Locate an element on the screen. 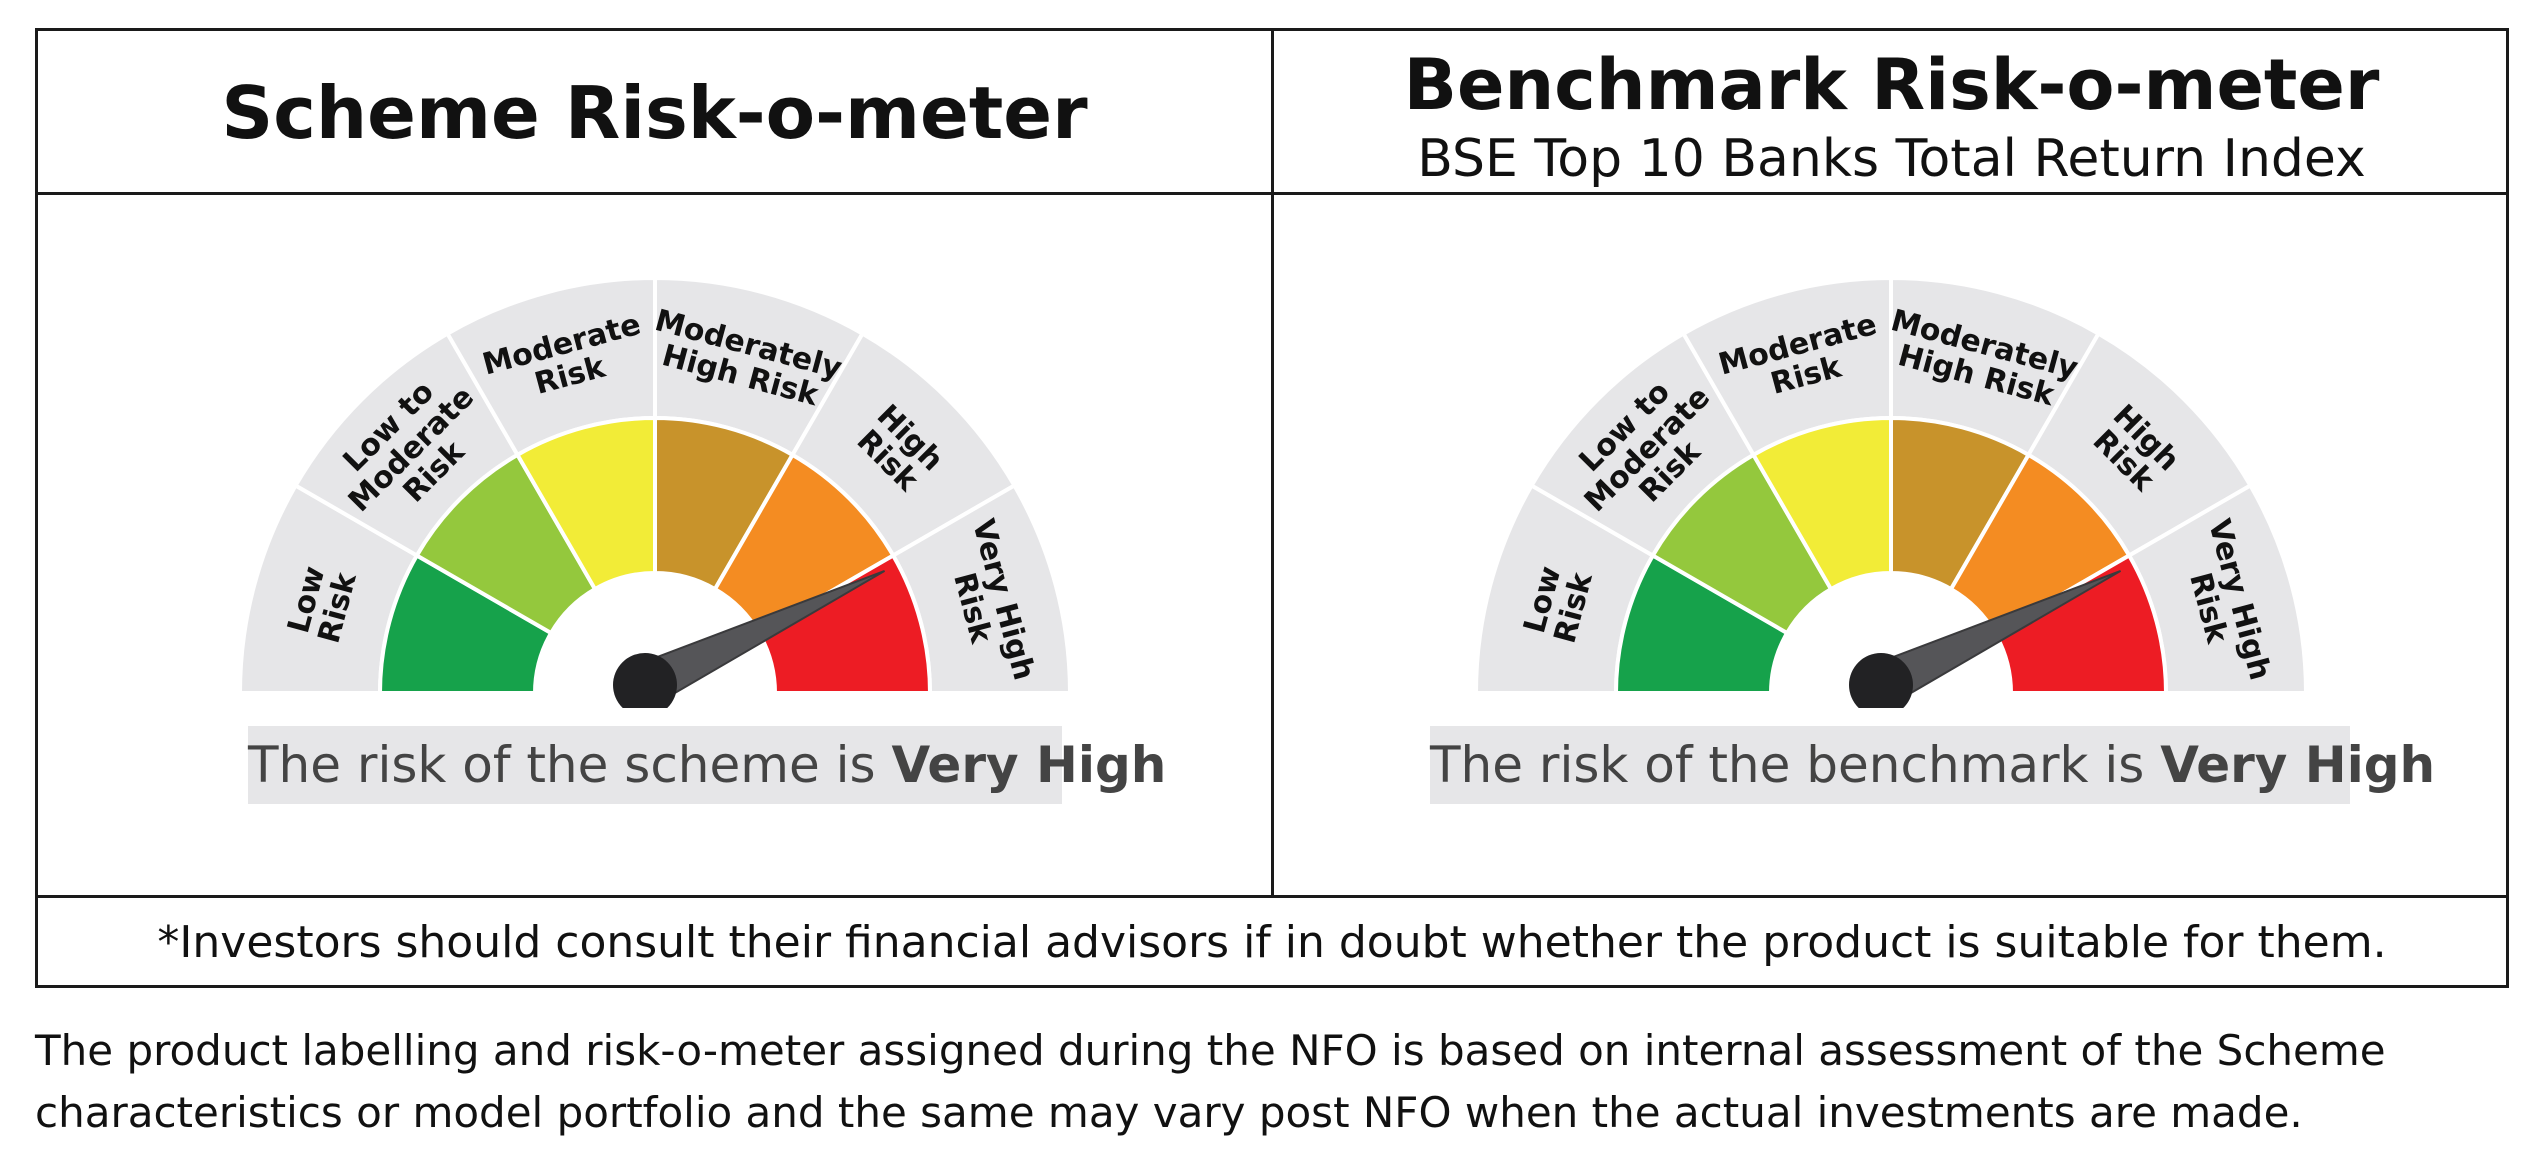  benchmark-caption-prefix: The risk of the benchmark is is located at coordinates (1795, 765).